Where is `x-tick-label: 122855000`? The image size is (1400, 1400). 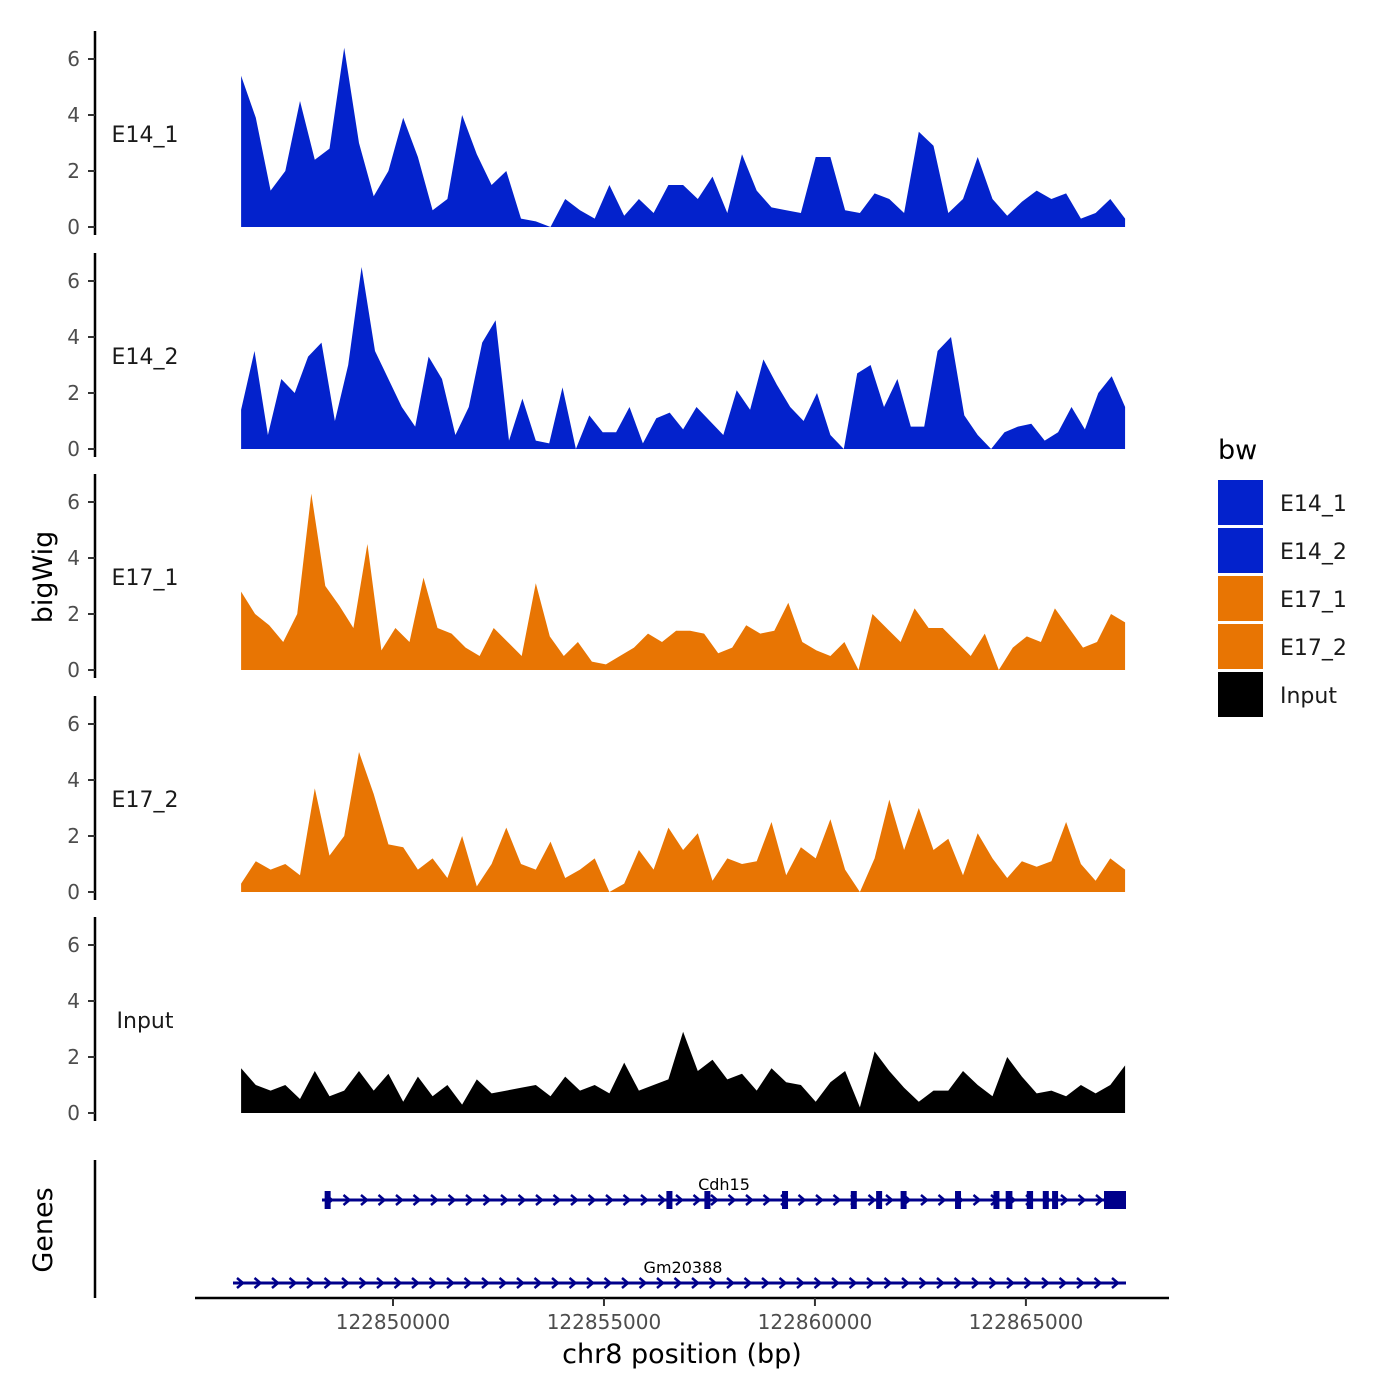
x-tick-label: 122855000 is located at coordinates (604, 1322).